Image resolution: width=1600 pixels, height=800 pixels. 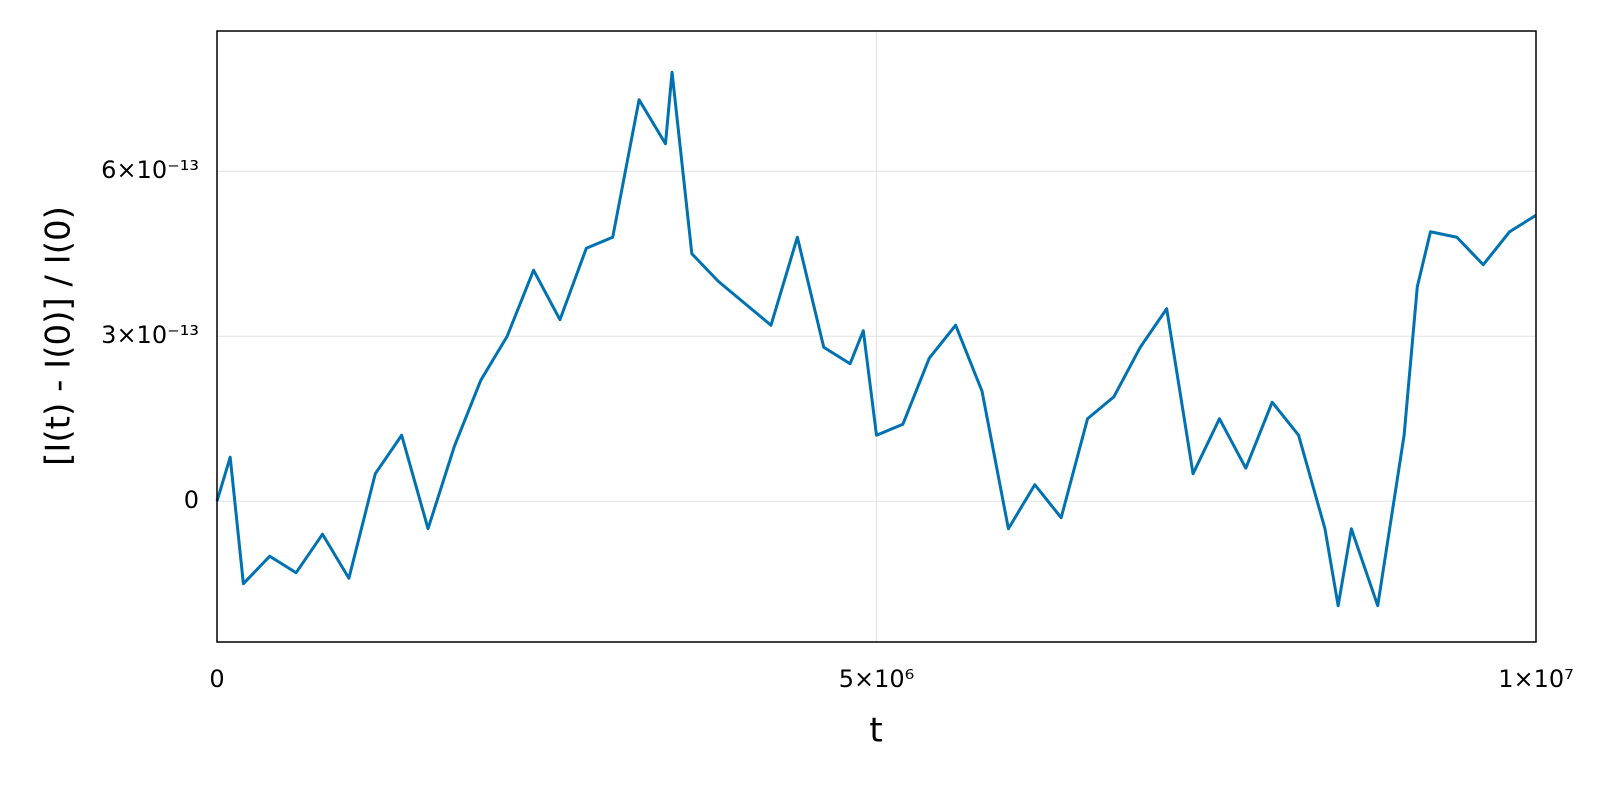 What do you see at coordinates (216, 679) in the screenshot?
I see `x-tick-label: 0` at bounding box center [216, 679].